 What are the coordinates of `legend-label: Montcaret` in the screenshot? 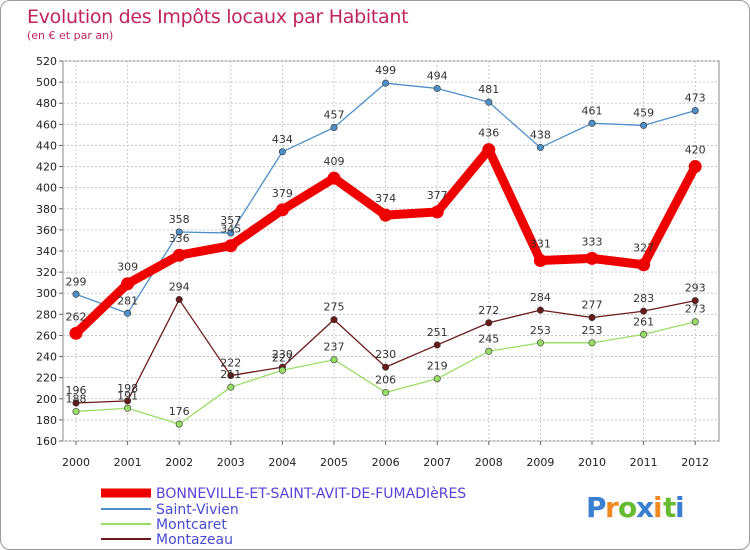 It's located at (191, 525).